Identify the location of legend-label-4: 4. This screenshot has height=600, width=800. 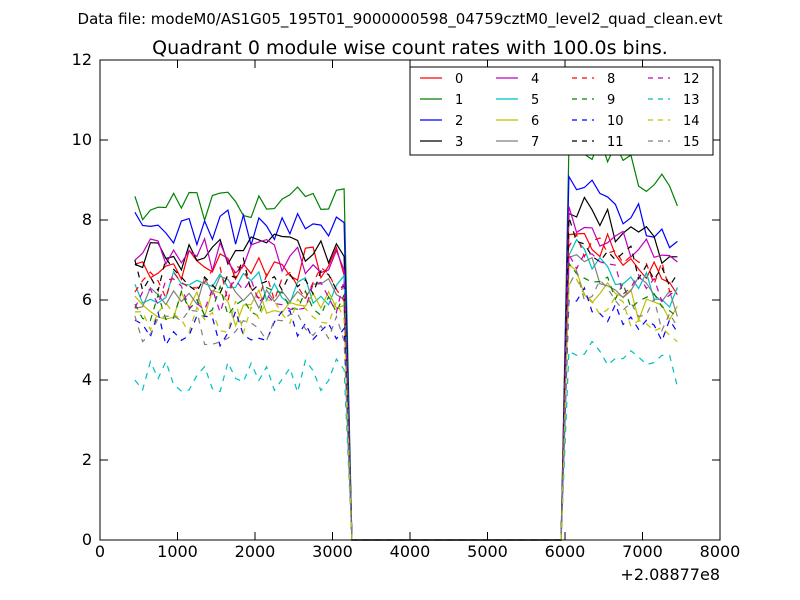
(535, 79).